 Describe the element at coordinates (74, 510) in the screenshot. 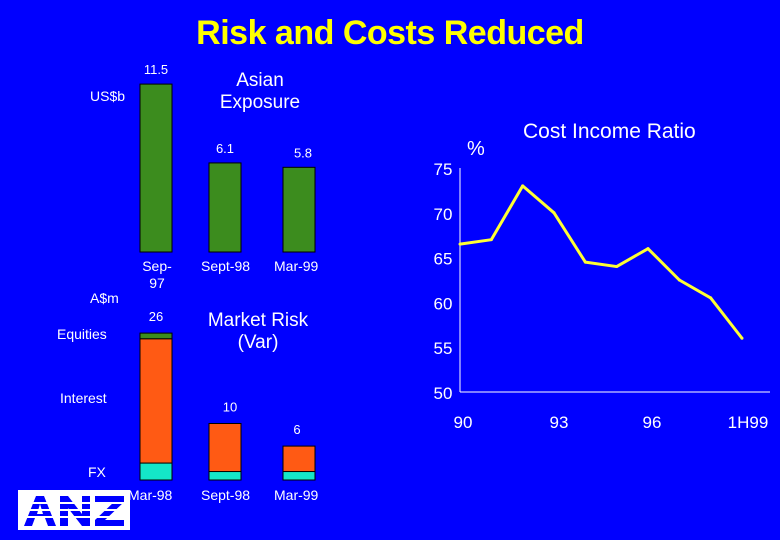

I see `anz-logo` at that location.